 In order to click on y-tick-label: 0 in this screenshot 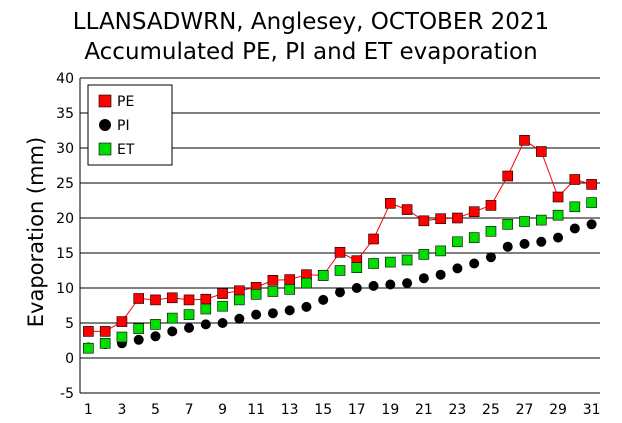, I will do `click(69, 359)`.